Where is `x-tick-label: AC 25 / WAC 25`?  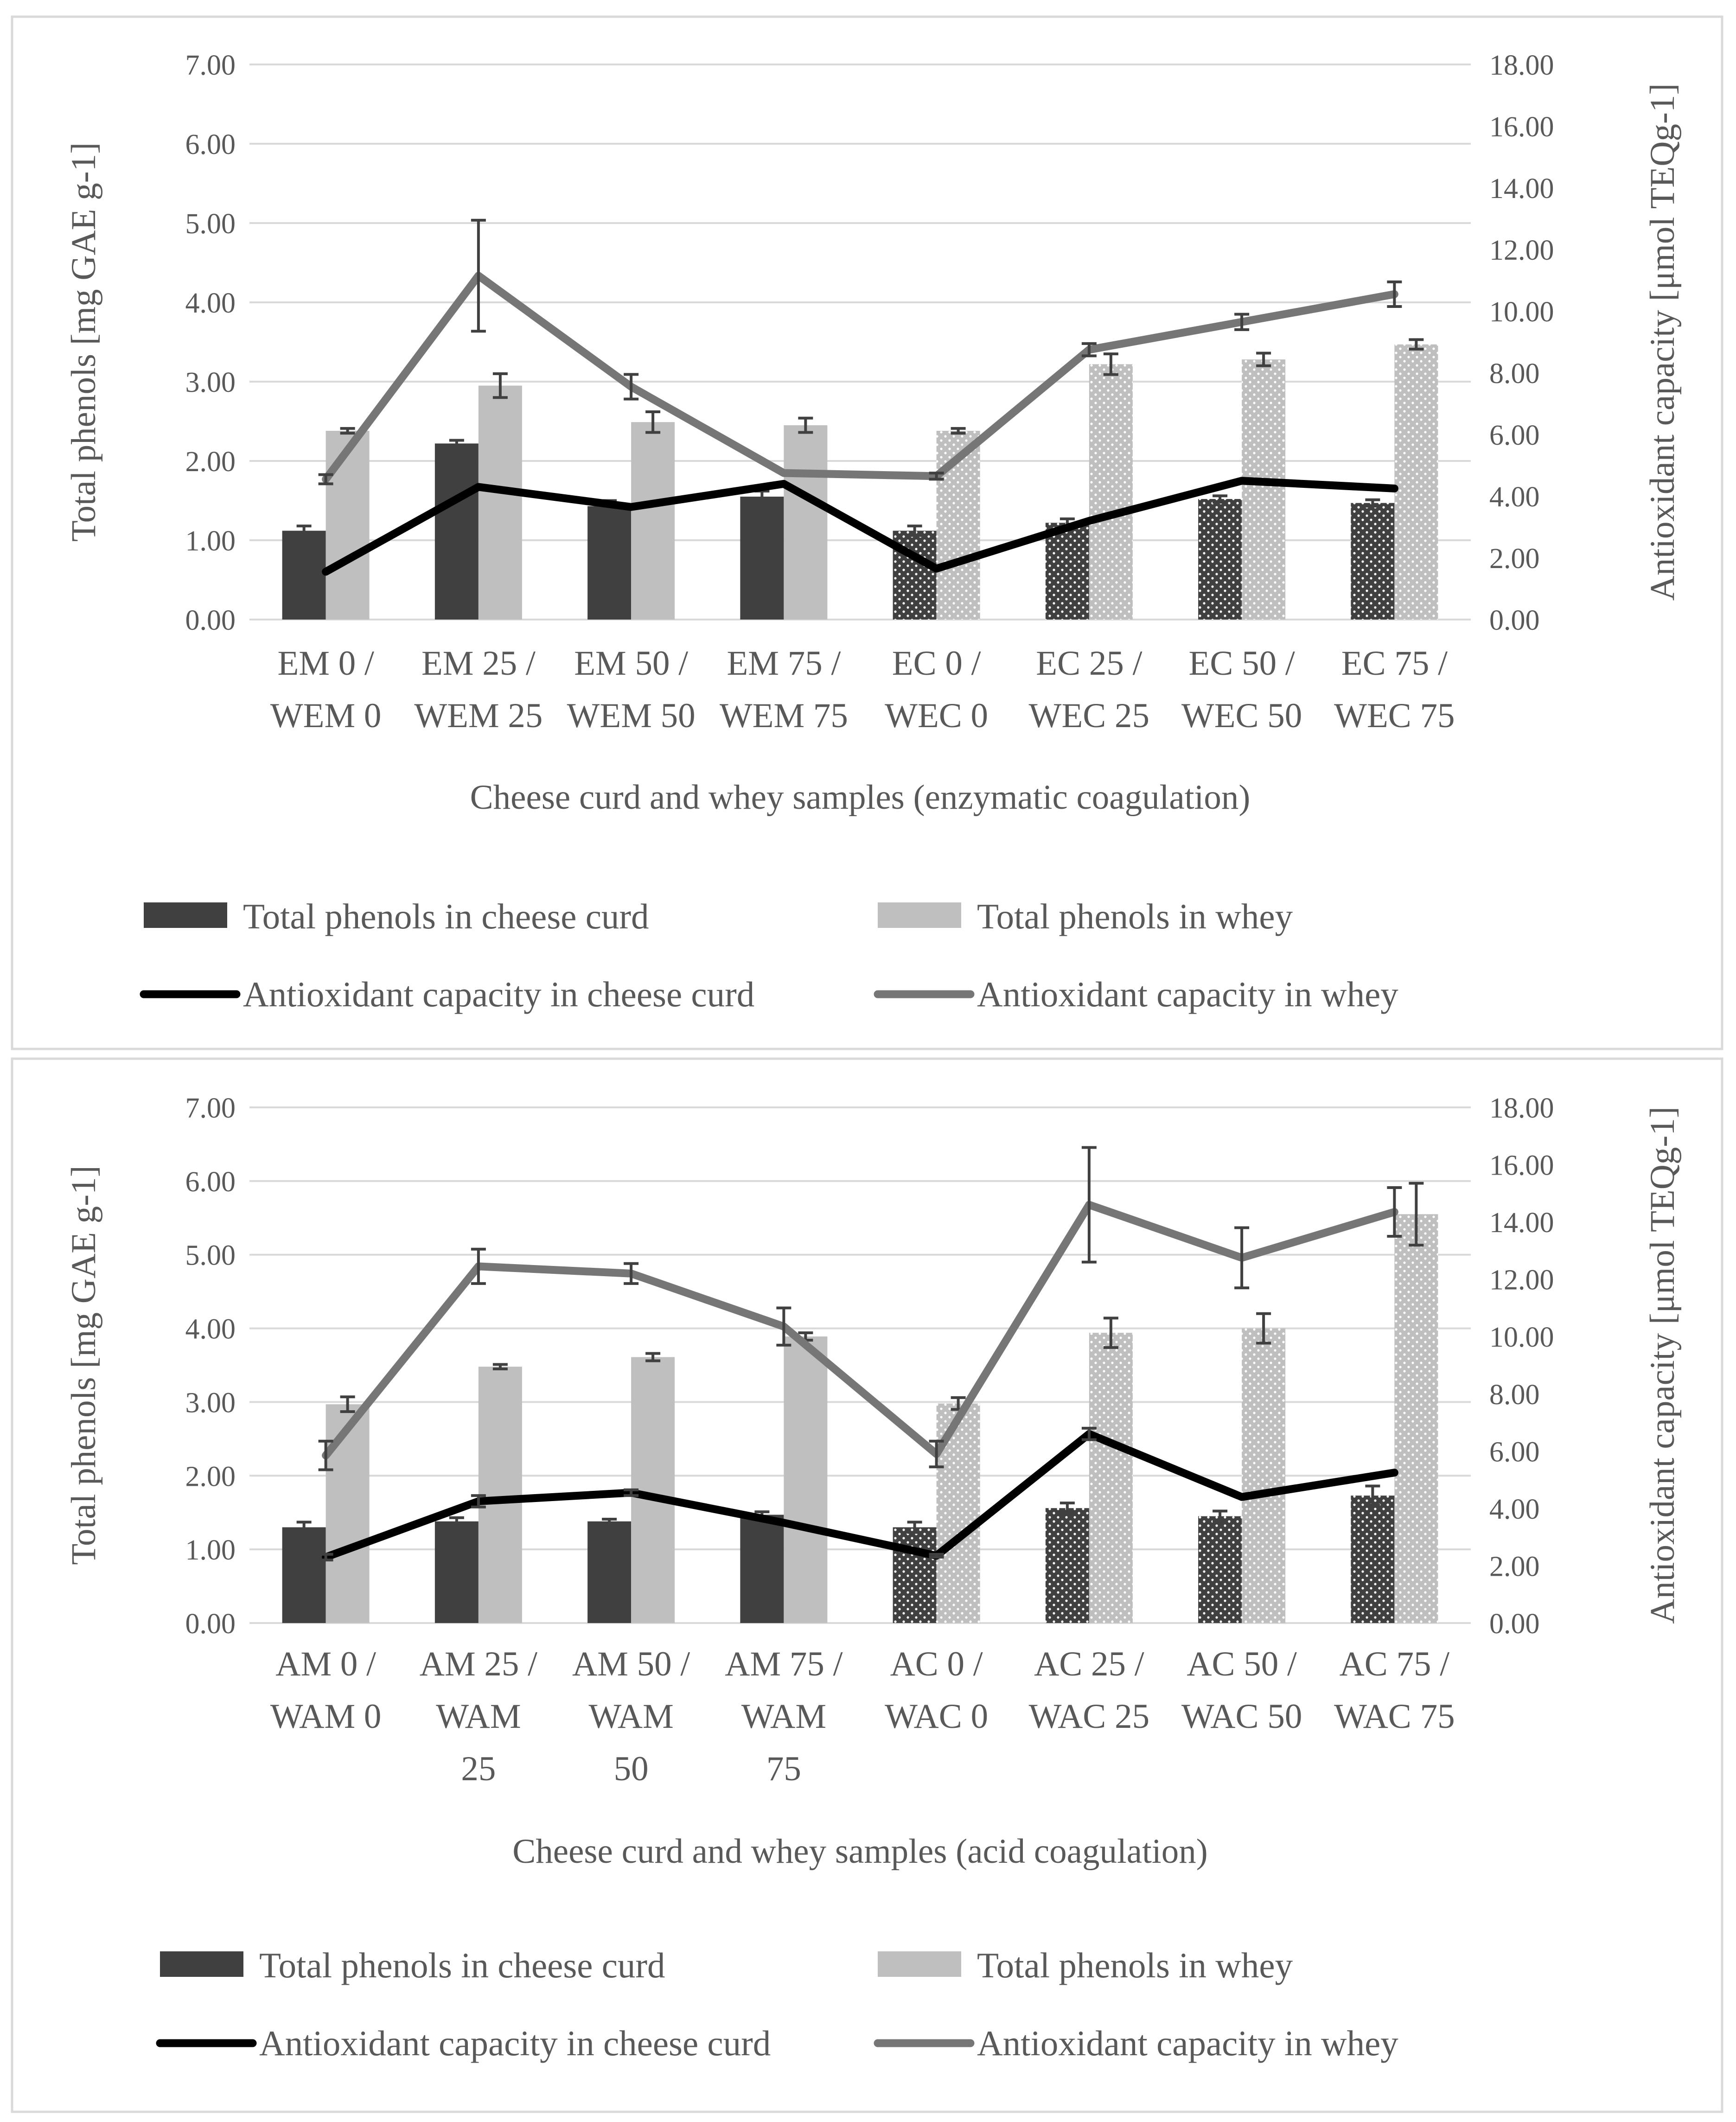 x-tick-label: AC 25 / WAC 25 is located at coordinates (1089, 1690).